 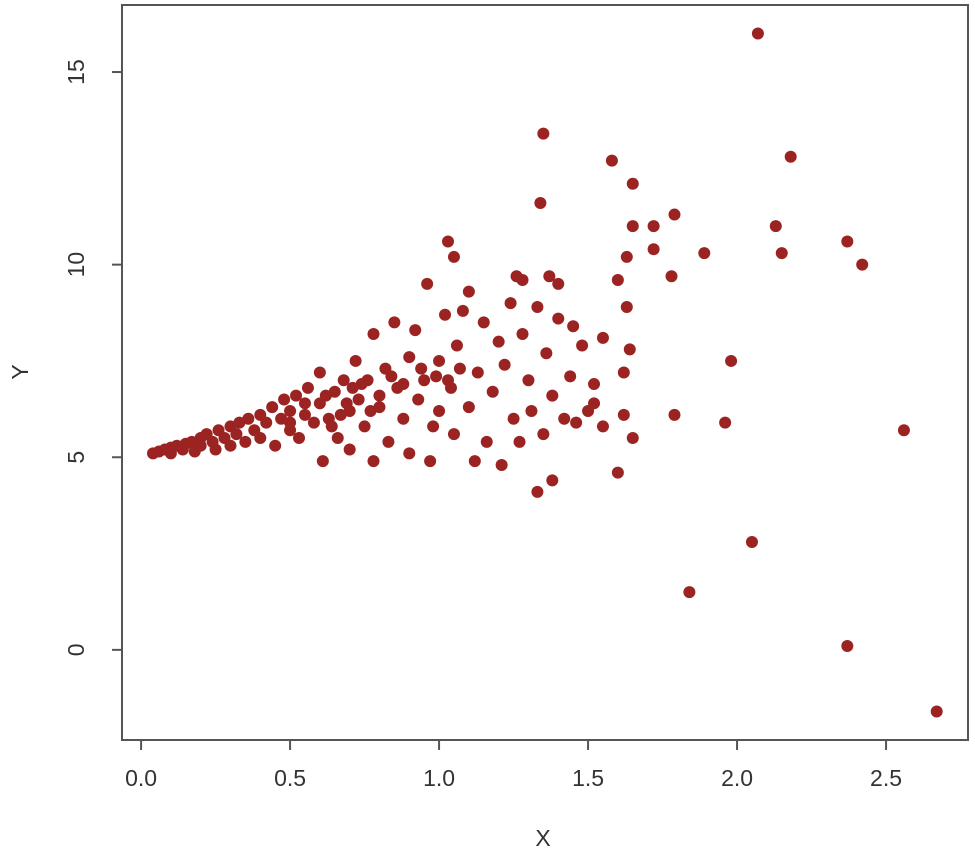 I want to click on y-tick-label: 15, so click(x=76, y=72).